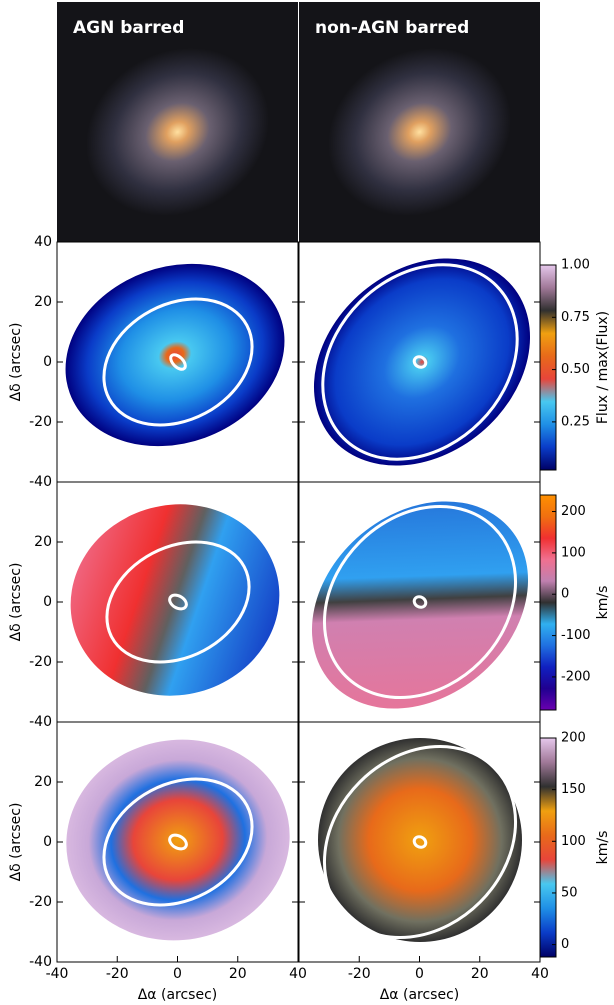 This screenshot has height=1005, width=614. What do you see at coordinates (569, 892) in the screenshot?
I see `colorbar-tick-label: 50` at bounding box center [569, 892].